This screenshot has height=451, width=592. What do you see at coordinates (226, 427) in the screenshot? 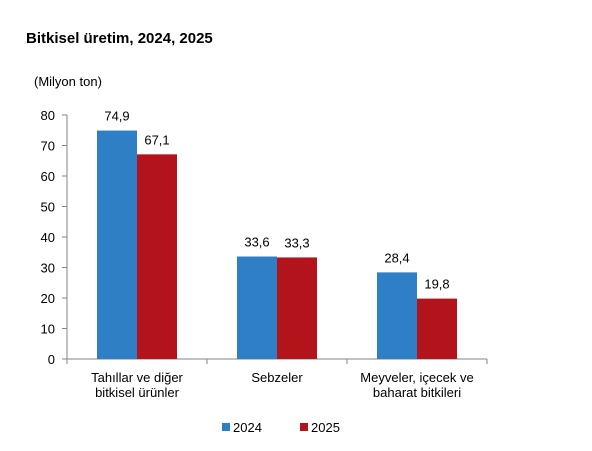
I see `legend-swatch-2024` at bounding box center [226, 427].